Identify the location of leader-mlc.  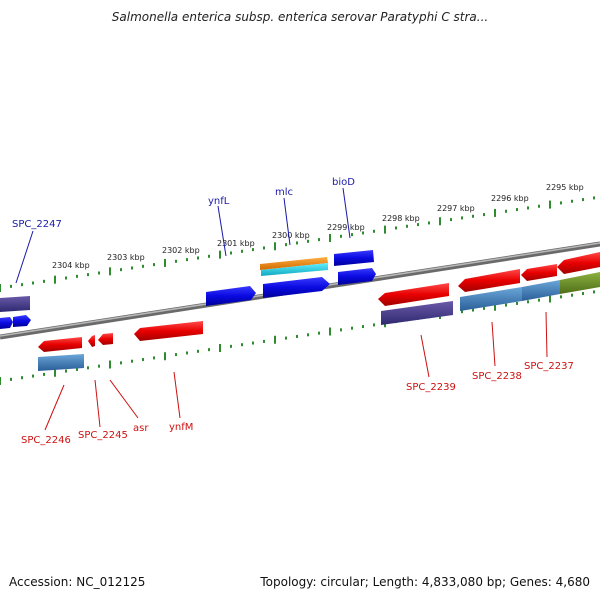
(287, 221).